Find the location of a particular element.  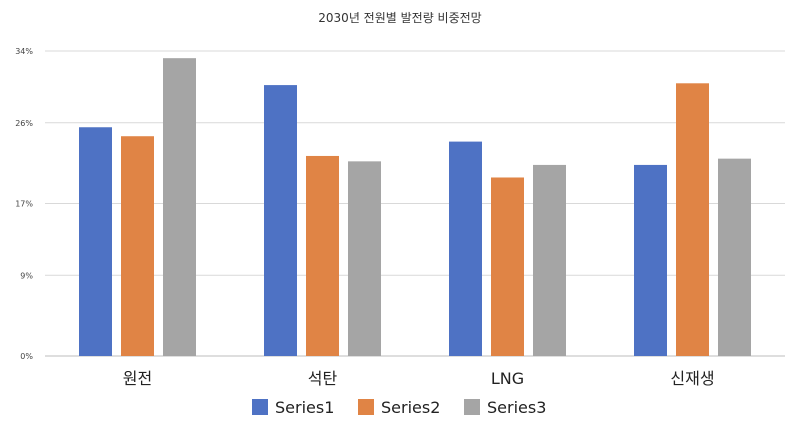

x-tick-layer: 원전 석탄 LNG 신재생 is located at coordinates (419, 378).